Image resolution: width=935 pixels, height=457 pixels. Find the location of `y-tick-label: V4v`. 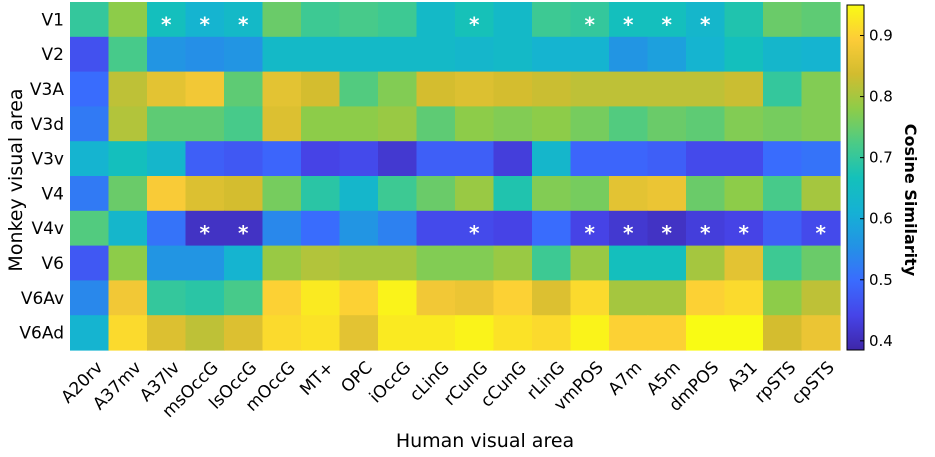

y-tick-label: V4v is located at coordinates (47, 229).